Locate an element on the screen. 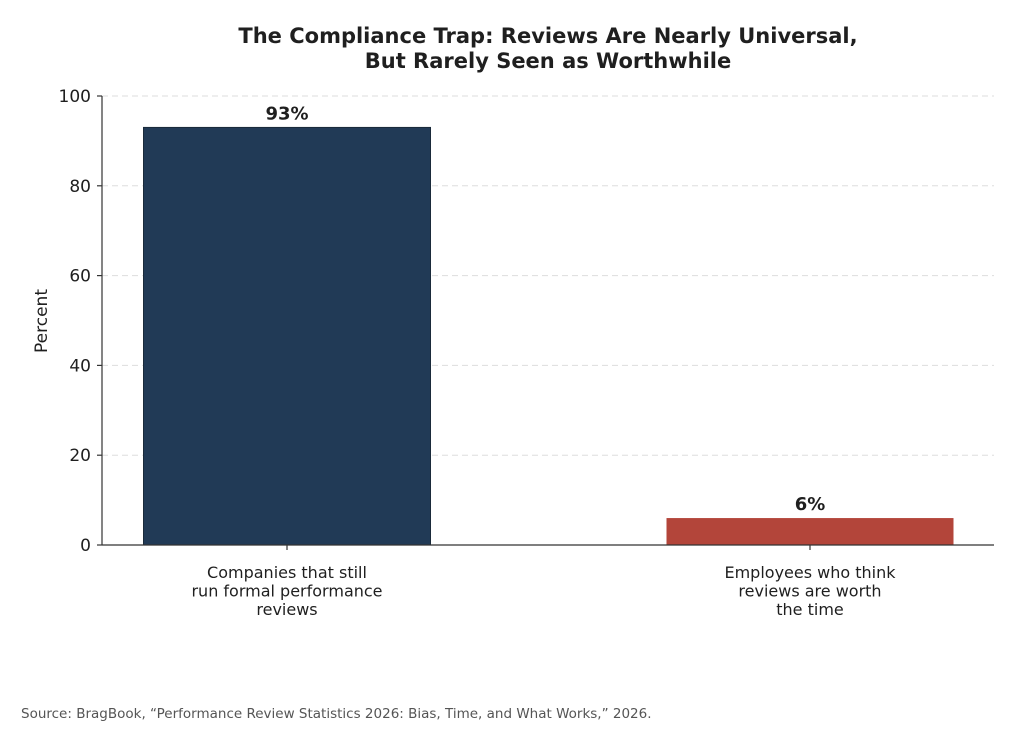  y-tick-label: 40 is located at coordinates (80, 366).